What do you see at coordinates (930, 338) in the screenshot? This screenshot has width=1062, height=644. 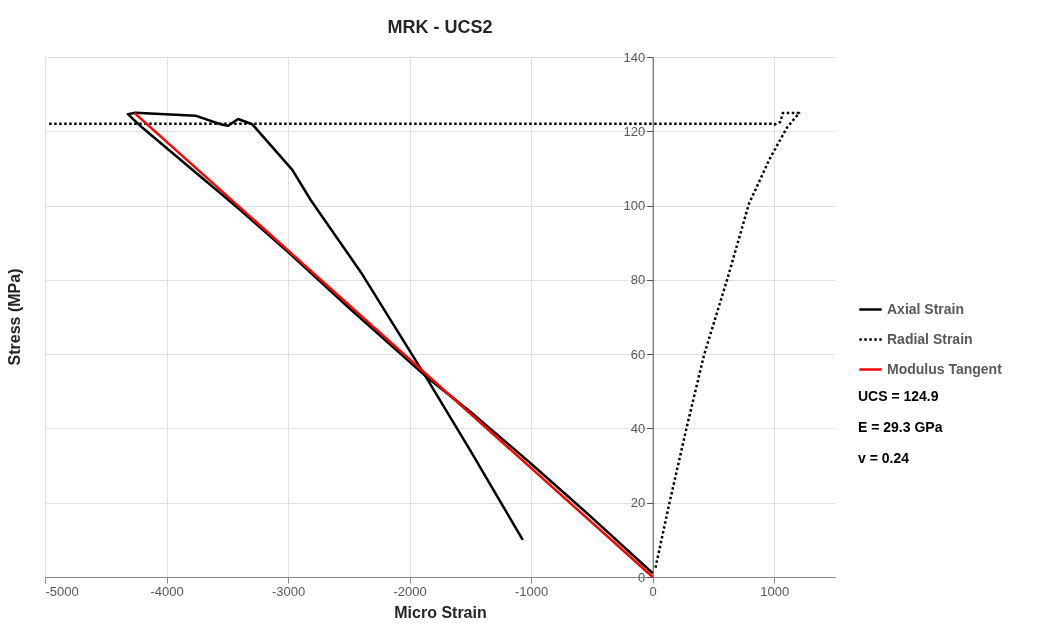 I see `legend-label: Radial Strain` at bounding box center [930, 338].